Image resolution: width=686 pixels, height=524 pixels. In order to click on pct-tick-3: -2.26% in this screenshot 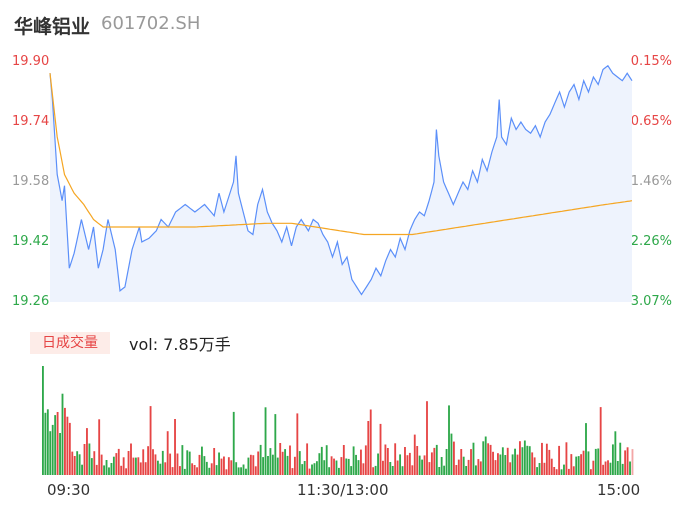, I will do `click(649, 241)`.